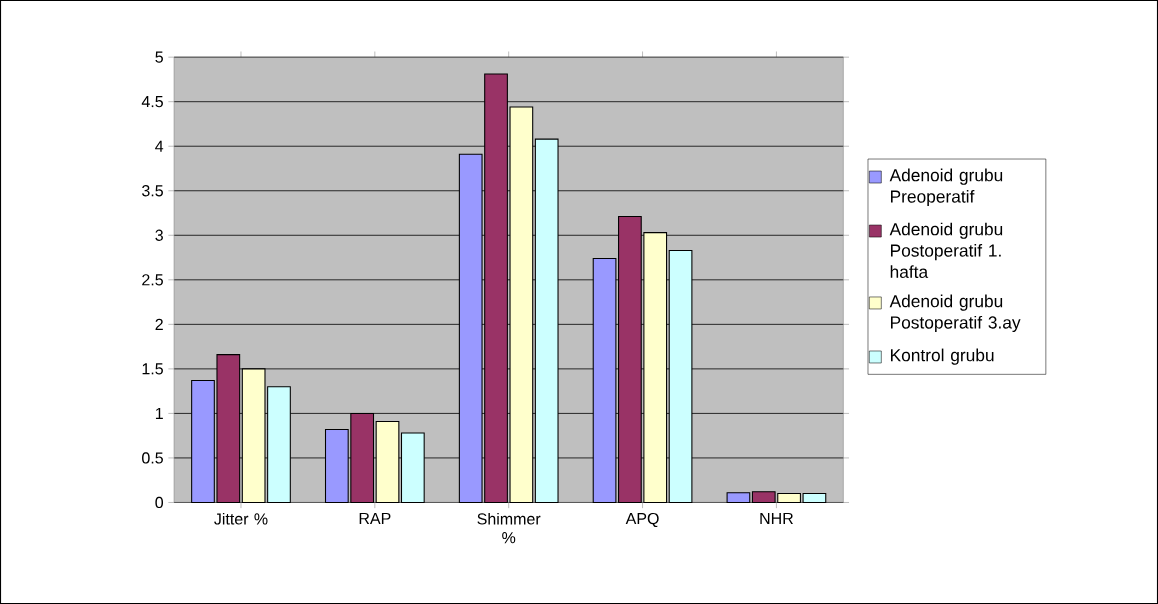  Describe the element at coordinates (152, 191) in the screenshot. I see `y-tick-label: 3.5` at that location.